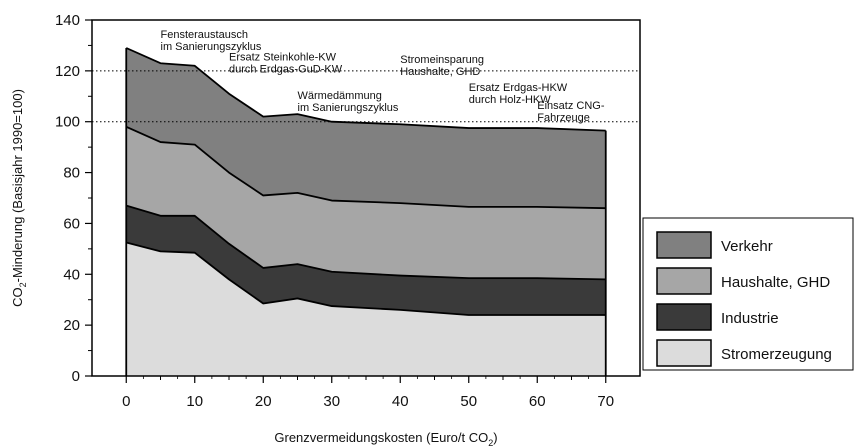 The image size is (854, 448). I want to click on annotation-3: Wärmedämmung im Sanierungszyklus, so click(348, 102).